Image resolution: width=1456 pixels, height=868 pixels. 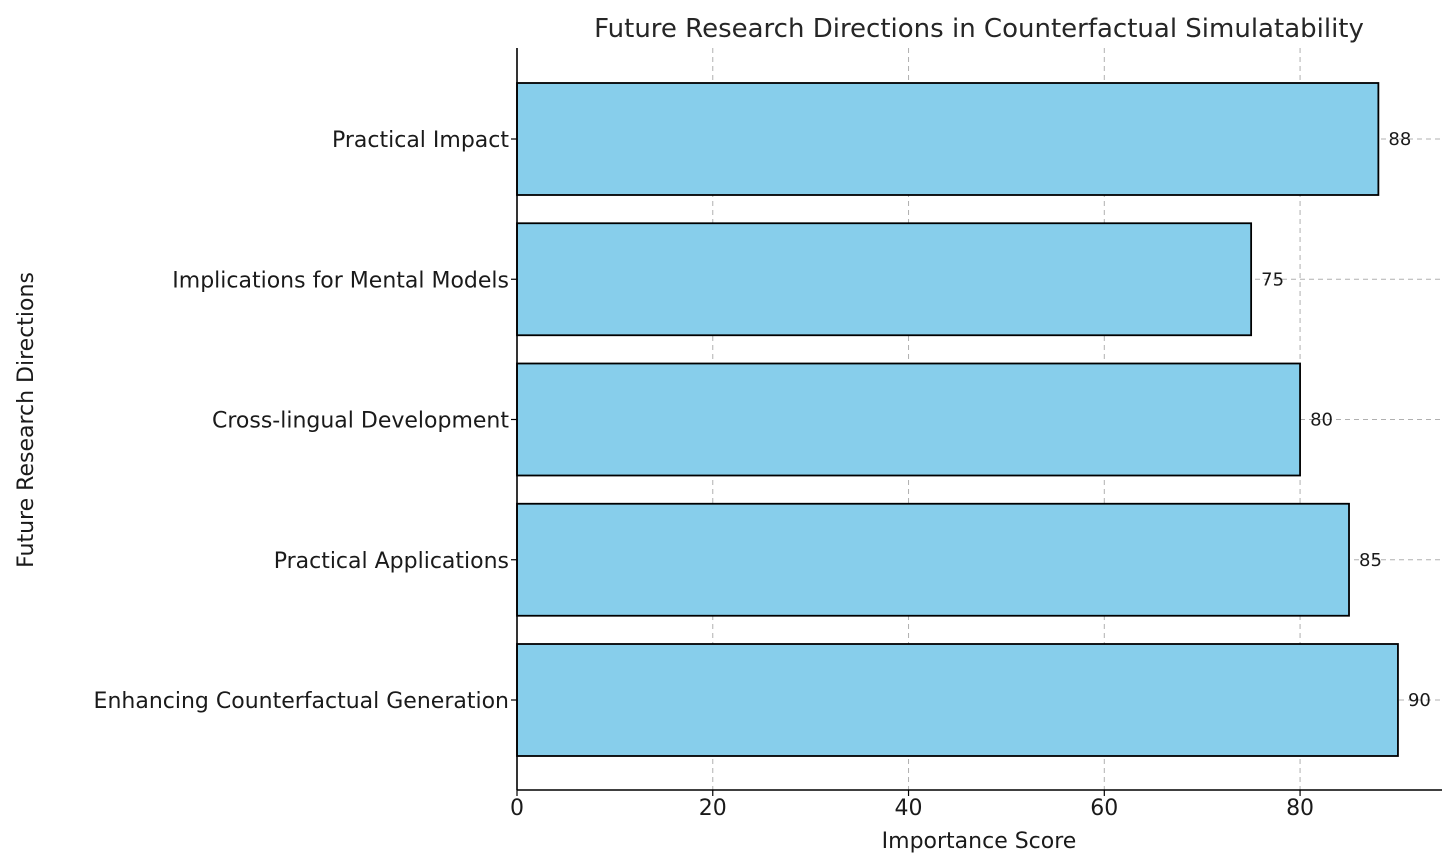 What do you see at coordinates (26, 420) in the screenshot?
I see `y-axis-label: Future Research Directions` at bounding box center [26, 420].